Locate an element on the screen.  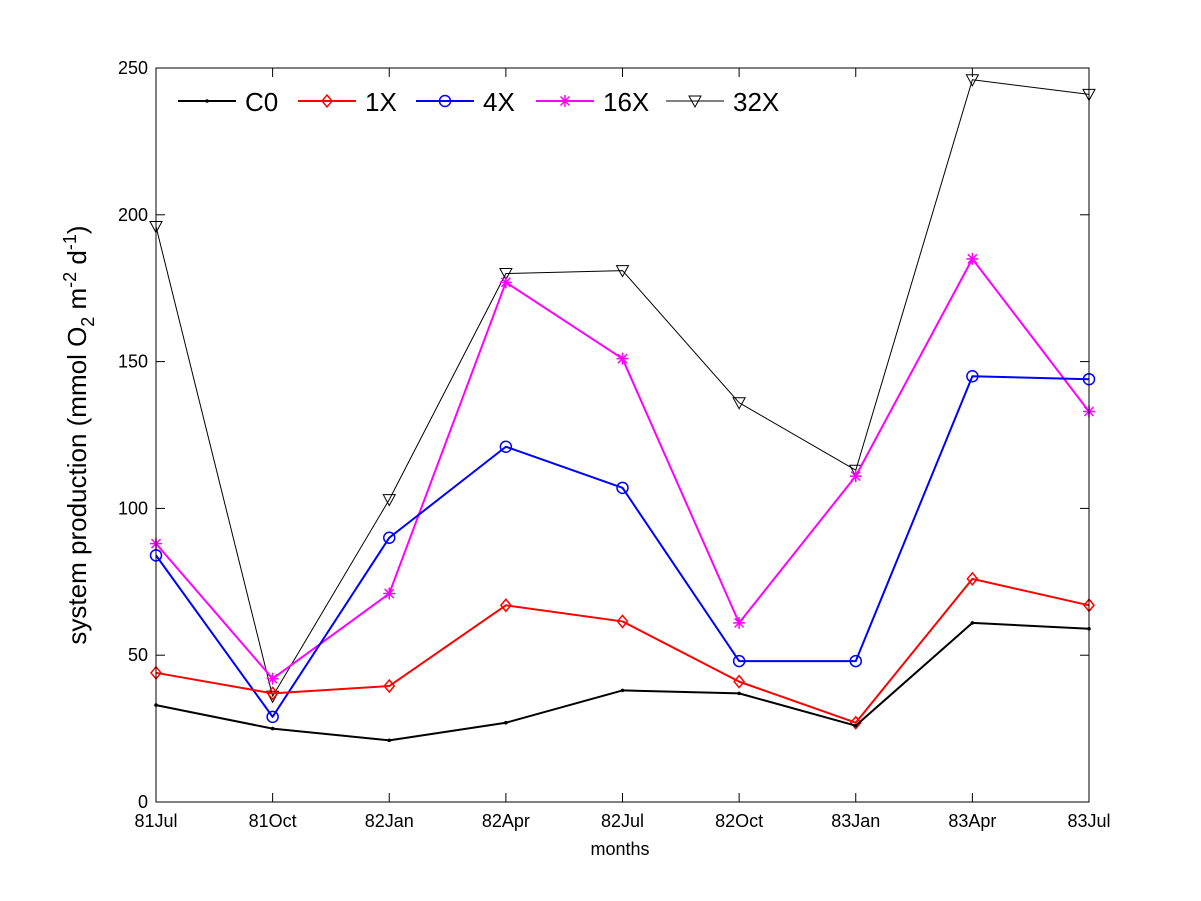
legend-marker-c0 is located at coordinates (207, 101).